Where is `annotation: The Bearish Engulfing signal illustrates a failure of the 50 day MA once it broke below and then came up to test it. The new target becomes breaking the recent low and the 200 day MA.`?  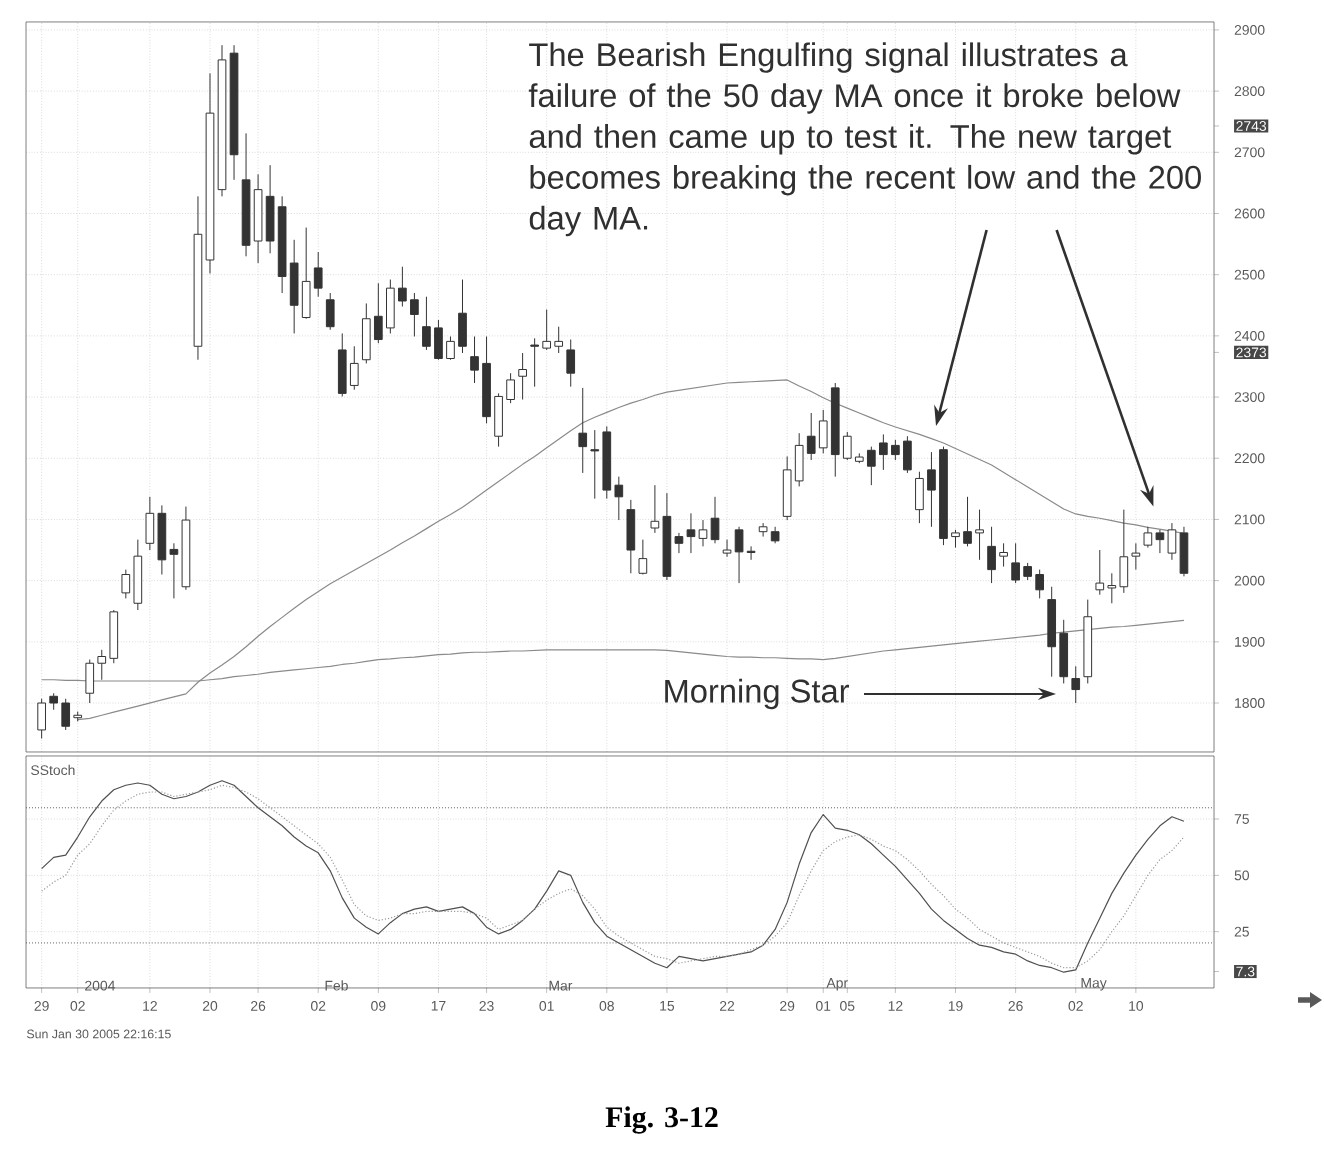 annotation: The Bearish Engulfing signal illustrates a failure of the 50 day MA once it broke below and then came up to test it. The new target becomes breaking the recent low and the 200 day MA. is located at coordinates (864, 139).